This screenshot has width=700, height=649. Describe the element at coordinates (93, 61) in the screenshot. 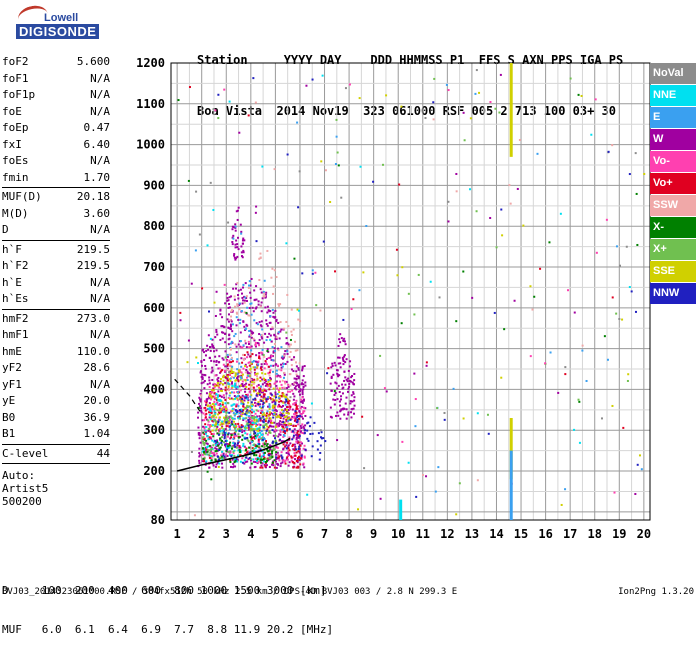

I see `param-value: 5.600` at that location.